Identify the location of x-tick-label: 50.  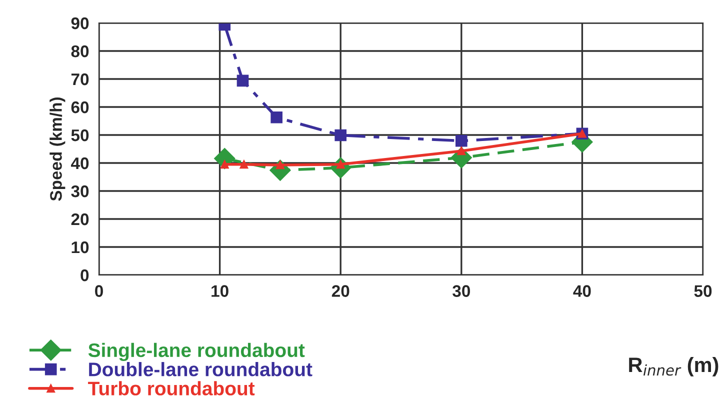
(703, 291).